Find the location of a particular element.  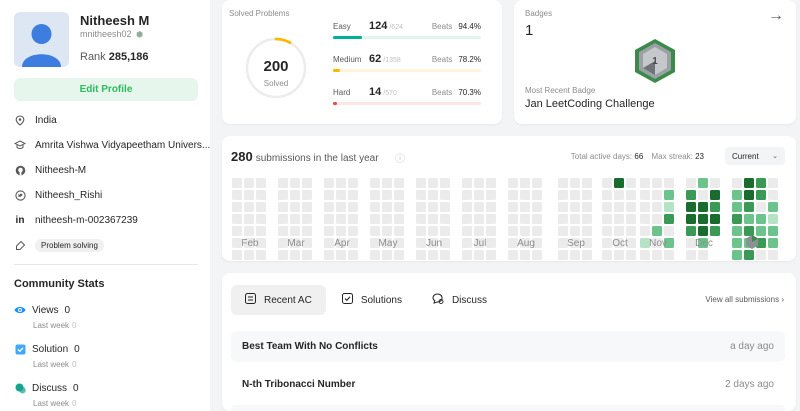

tab-discuss: Discuss is located at coordinates (459, 300).